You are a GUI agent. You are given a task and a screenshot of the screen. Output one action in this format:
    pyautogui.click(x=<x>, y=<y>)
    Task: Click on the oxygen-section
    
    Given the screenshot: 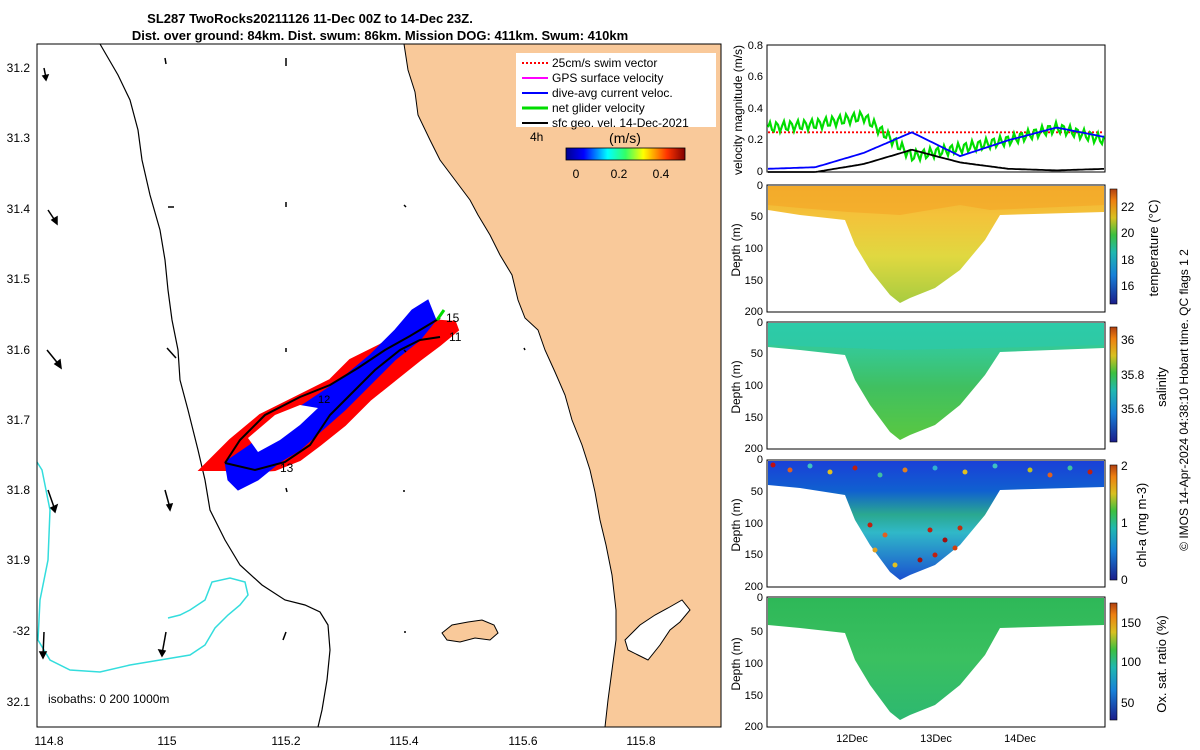 What is the action you would take?
    pyautogui.click(x=936, y=659)
    